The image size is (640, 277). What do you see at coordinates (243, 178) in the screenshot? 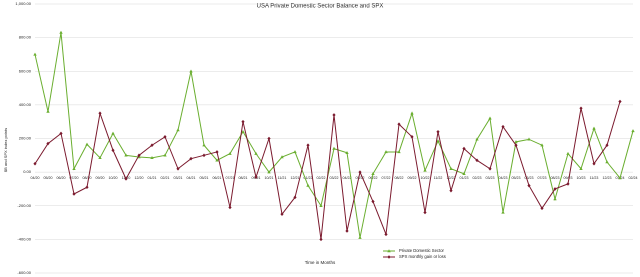
I see `x-tick-label: 08/21` at bounding box center [243, 178].